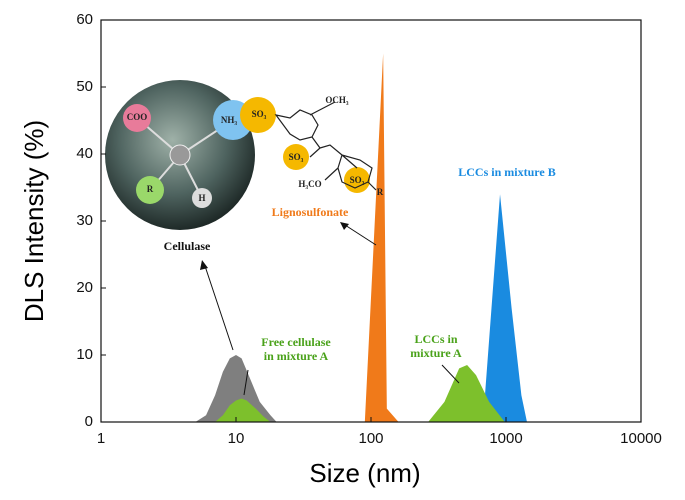  Describe the element at coordinates (180, 155) in the screenshot. I see `center-atom` at that location.